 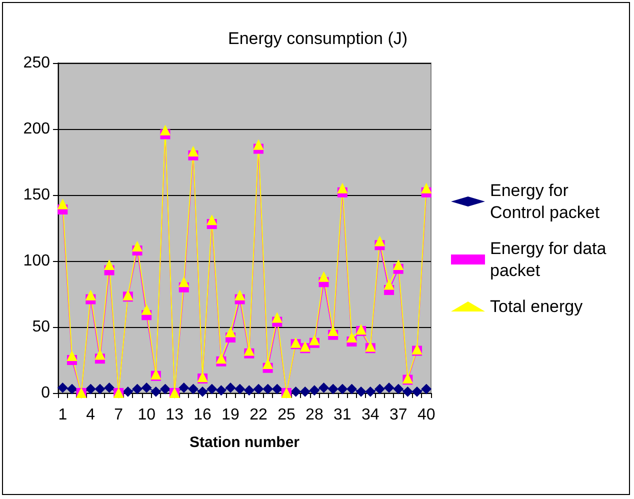 I want to click on x-tick-label: 10, so click(x=147, y=415).